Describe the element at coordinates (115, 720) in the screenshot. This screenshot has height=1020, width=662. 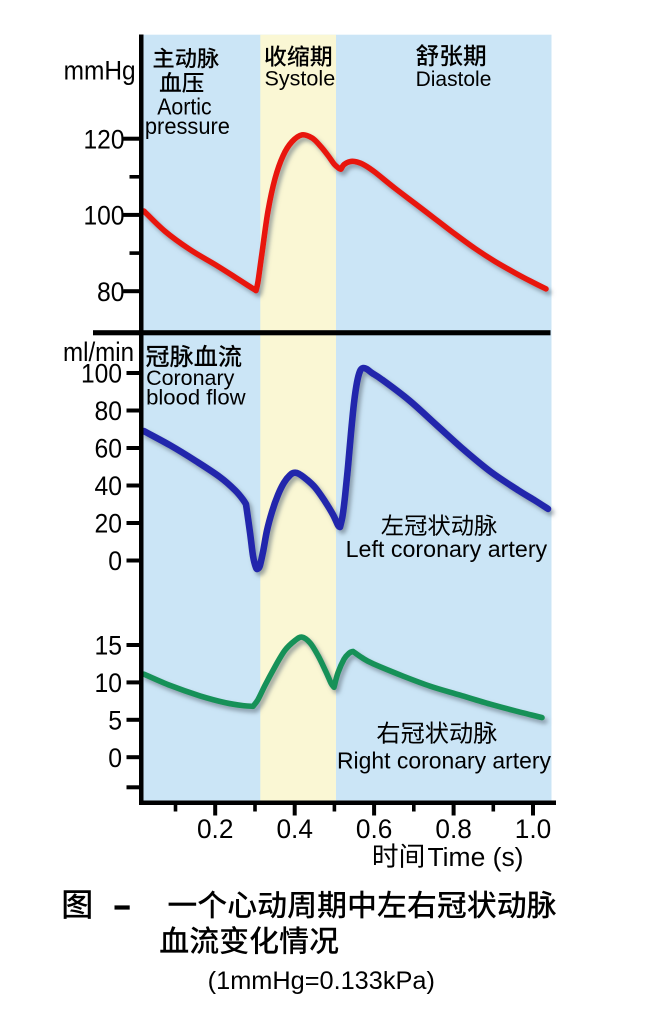
I see `svg-text: 5` at that location.